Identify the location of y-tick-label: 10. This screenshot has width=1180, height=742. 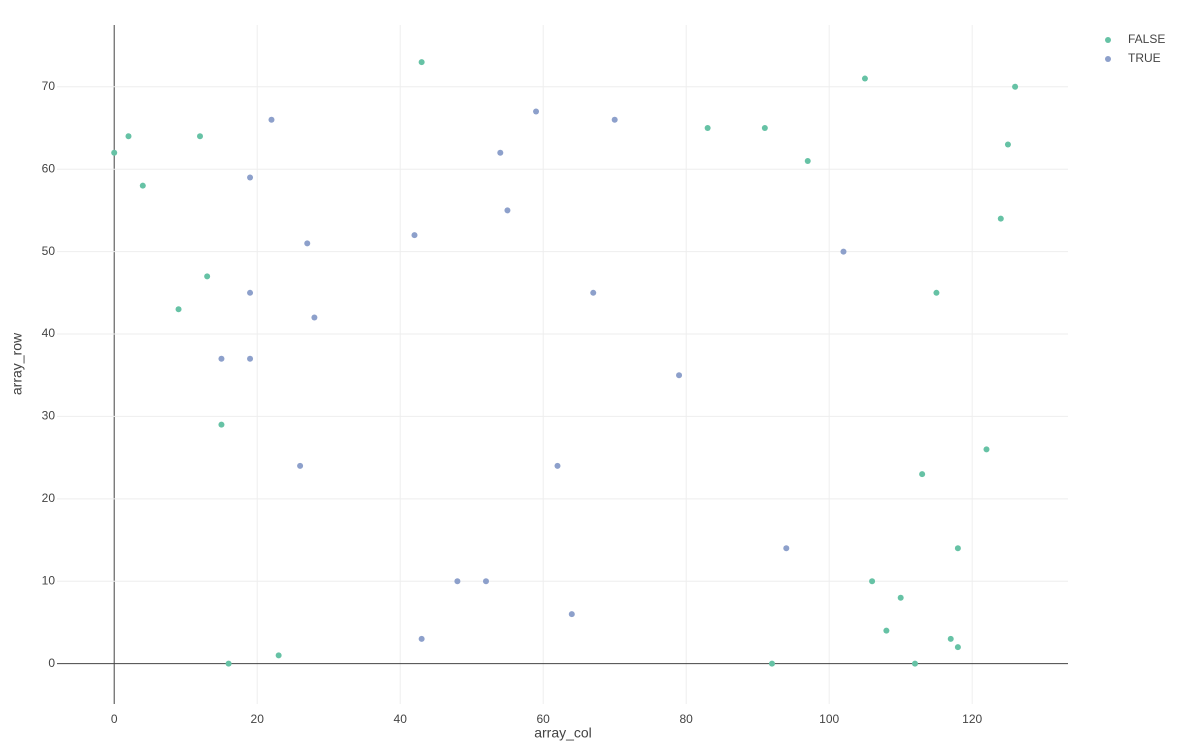
(49, 580).